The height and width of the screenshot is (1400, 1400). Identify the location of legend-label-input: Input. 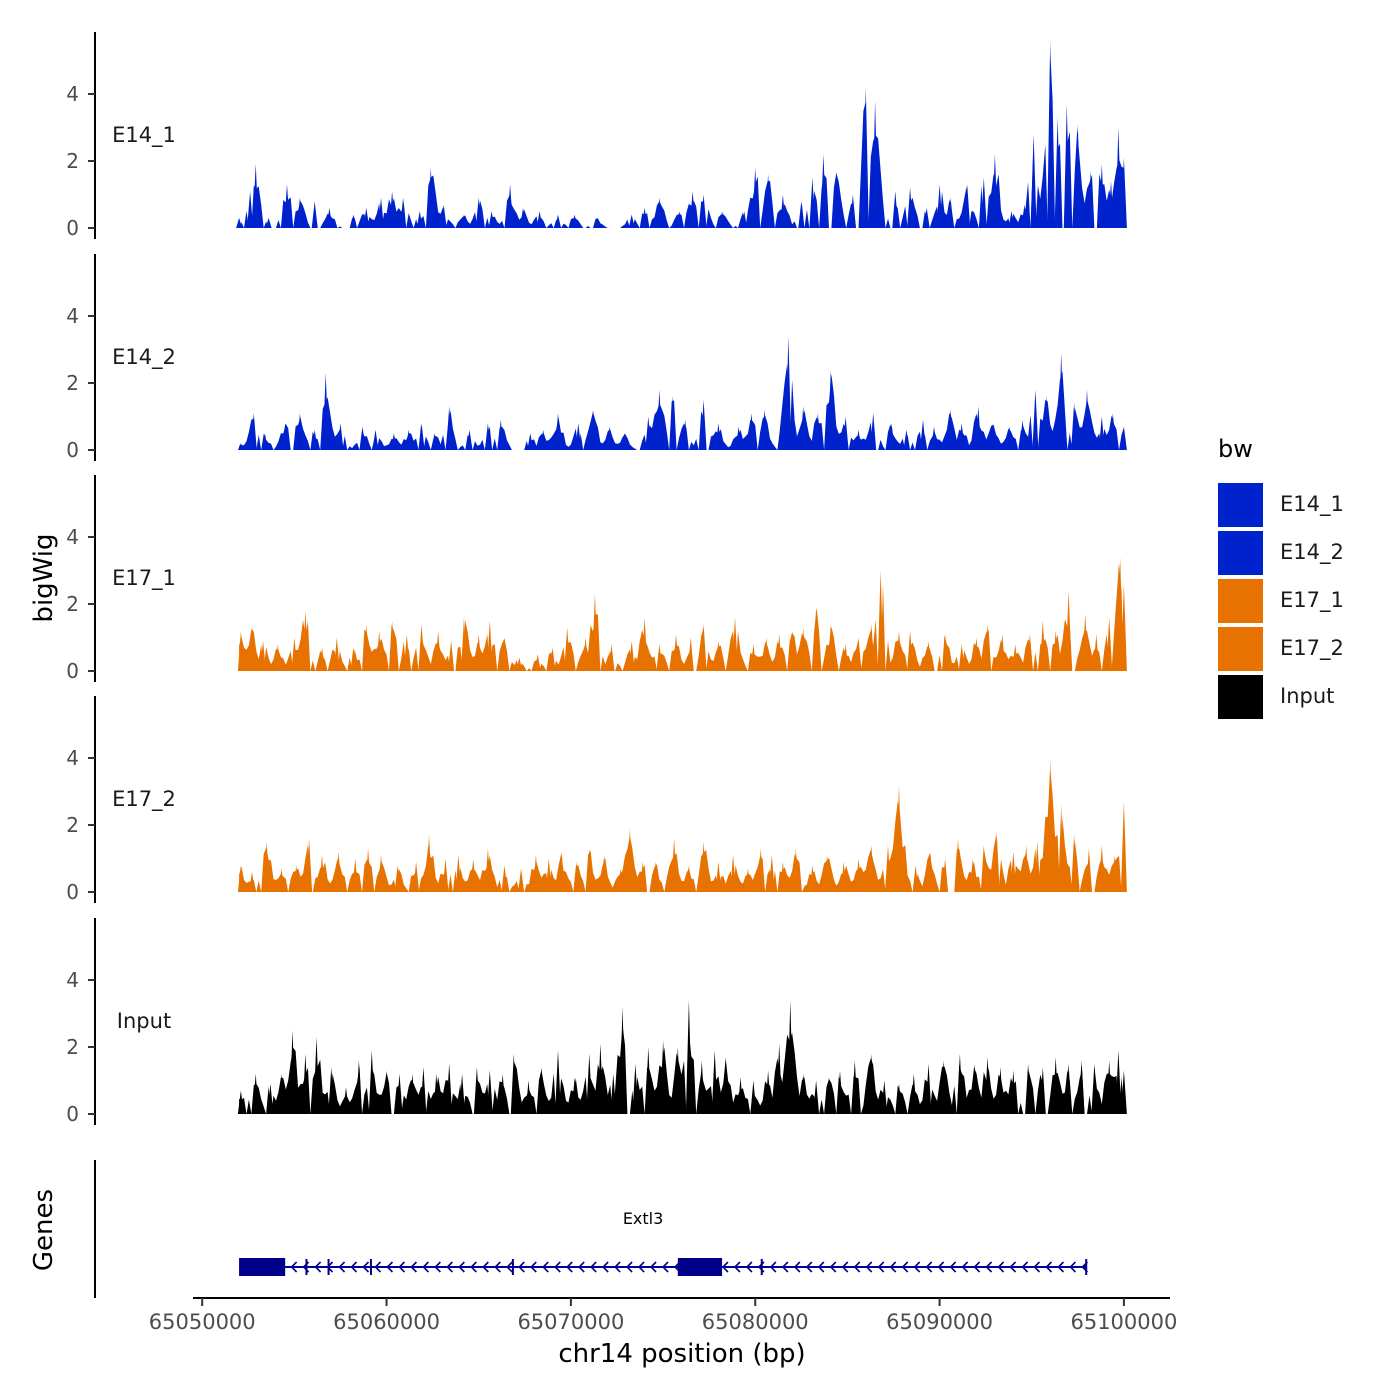
(1307, 696).